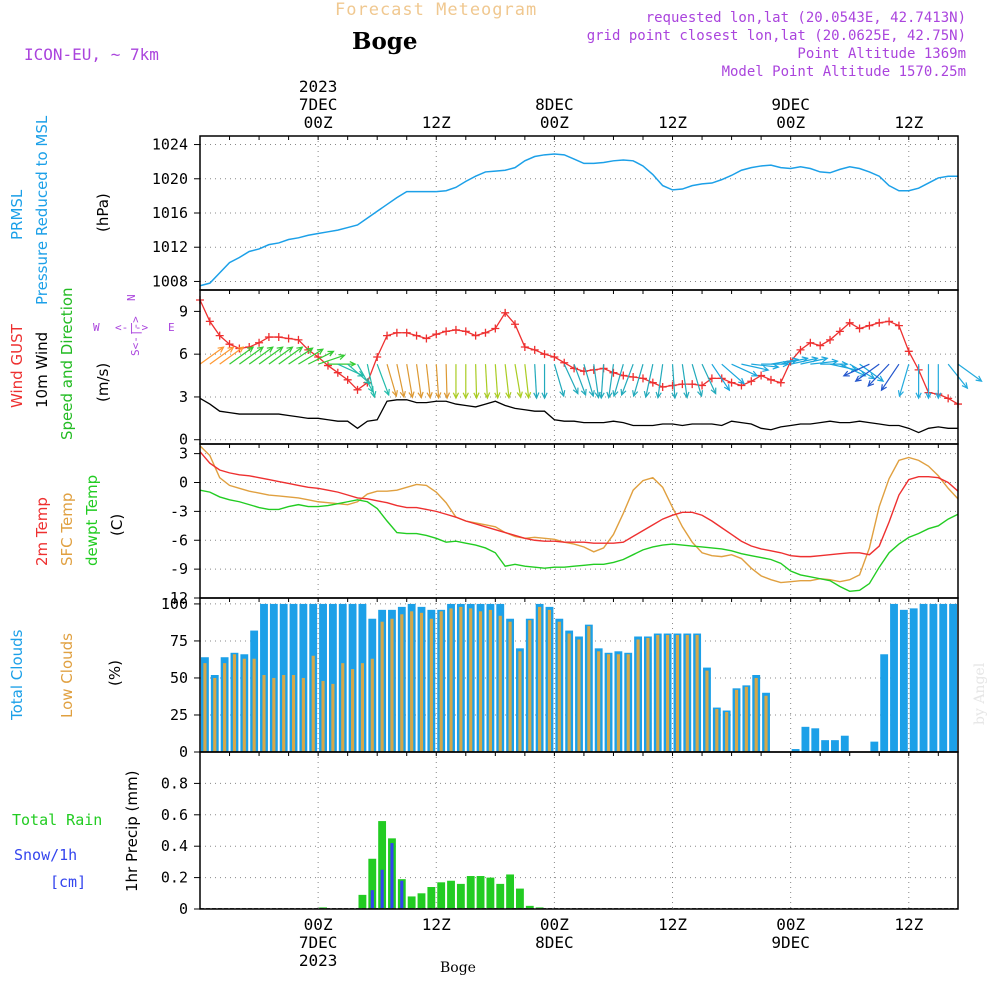  Describe the element at coordinates (790, 104) in the screenshot. I see `top-time-label: 9DEC` at that location.